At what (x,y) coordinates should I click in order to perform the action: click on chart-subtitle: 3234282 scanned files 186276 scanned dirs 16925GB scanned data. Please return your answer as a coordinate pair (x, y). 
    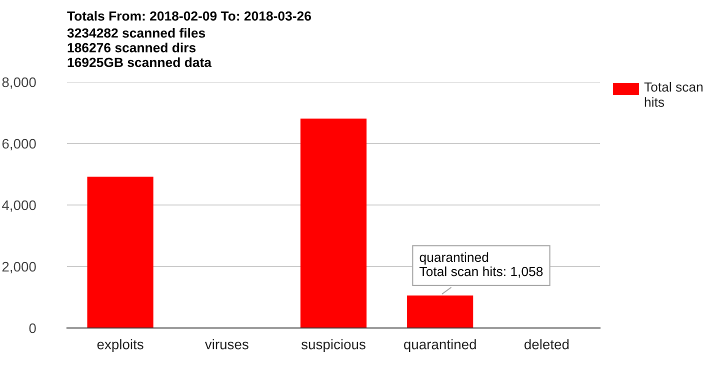
    Looking at the image, I should click on (139, 48).